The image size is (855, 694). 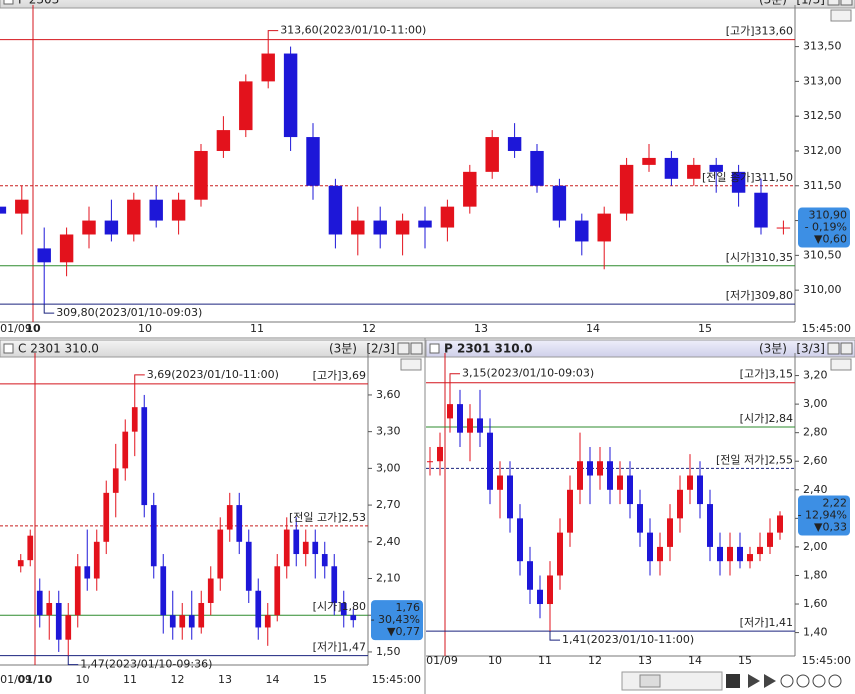 I want to click on next-button, so click(x=770, y=681).